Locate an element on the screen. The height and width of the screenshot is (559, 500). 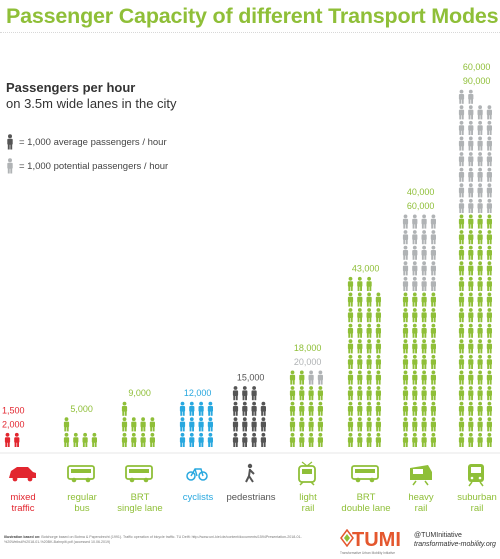
tumi-brand: TUMI is located at coordinates (376, 540).